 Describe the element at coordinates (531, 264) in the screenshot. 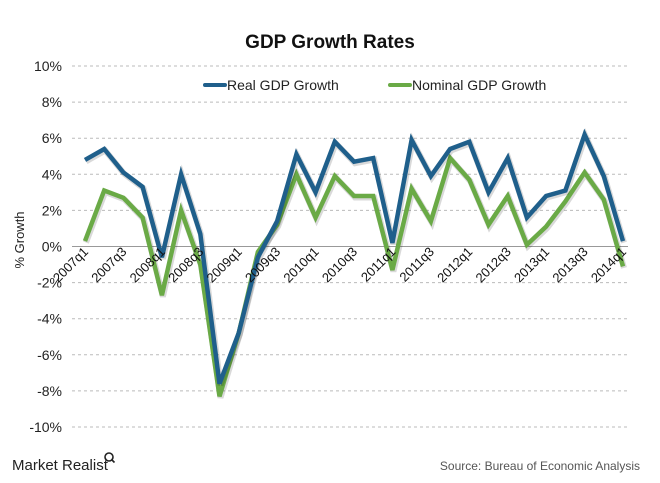

I see `x-tick-label: 2013q1` at that location.